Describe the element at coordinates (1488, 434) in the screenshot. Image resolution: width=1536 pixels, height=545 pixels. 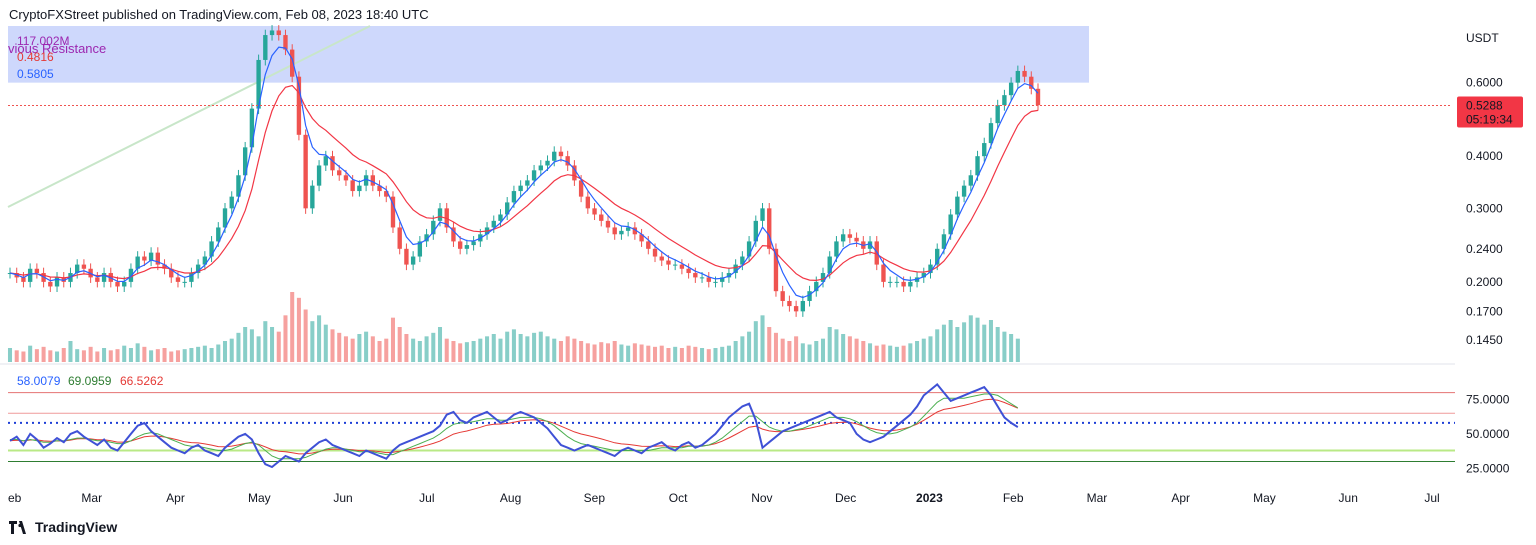
I see `oscillator-axis: 75.0000 50.0000 25.0000` at that location.